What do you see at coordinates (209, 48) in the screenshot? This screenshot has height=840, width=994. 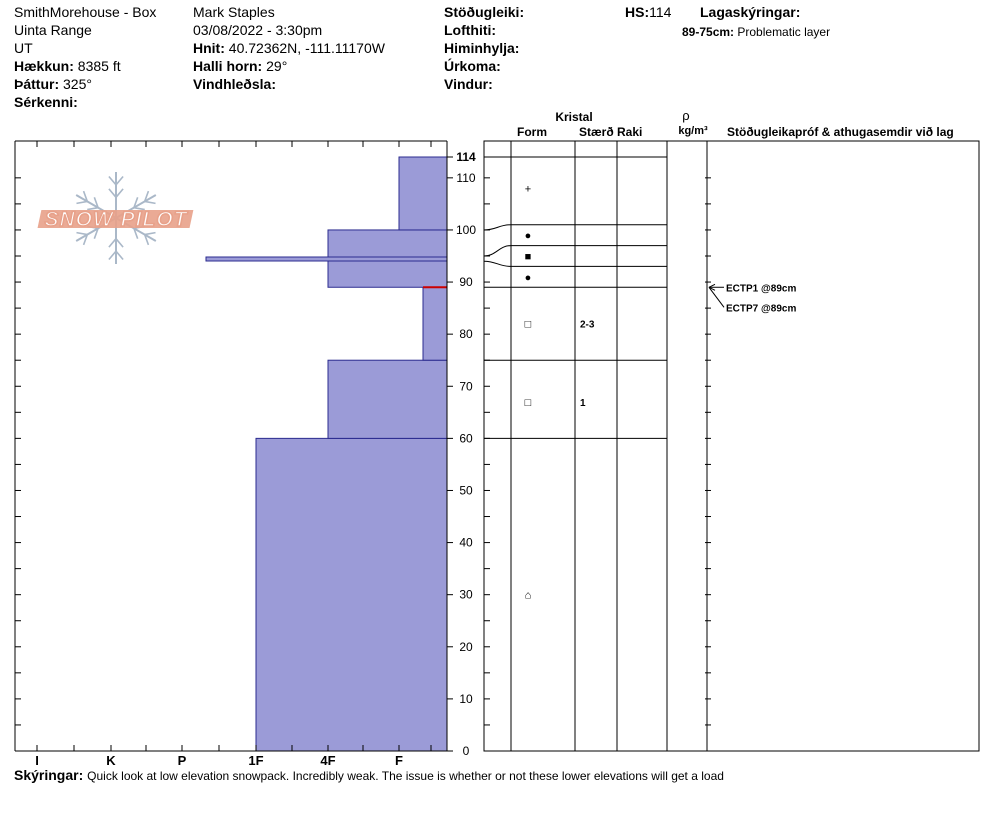 I see `coords-label: Hnit:` at bounding box center [209, 48].